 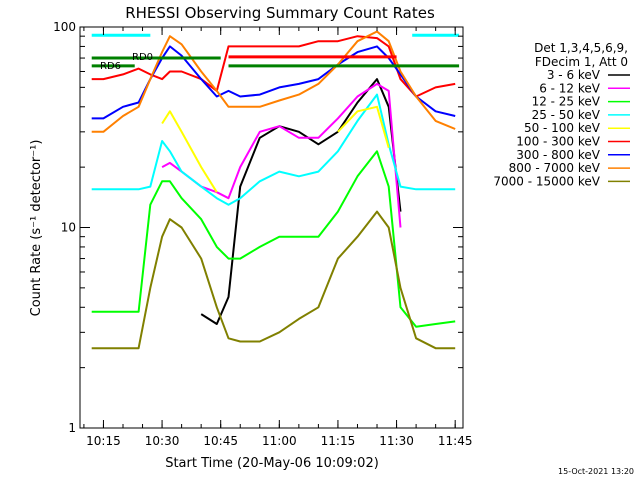 What do you see at coordinates (546, 181) in the screenshot?
I see `legend-label: 7000 - 15000 keV` at bounding box center [546, 181].